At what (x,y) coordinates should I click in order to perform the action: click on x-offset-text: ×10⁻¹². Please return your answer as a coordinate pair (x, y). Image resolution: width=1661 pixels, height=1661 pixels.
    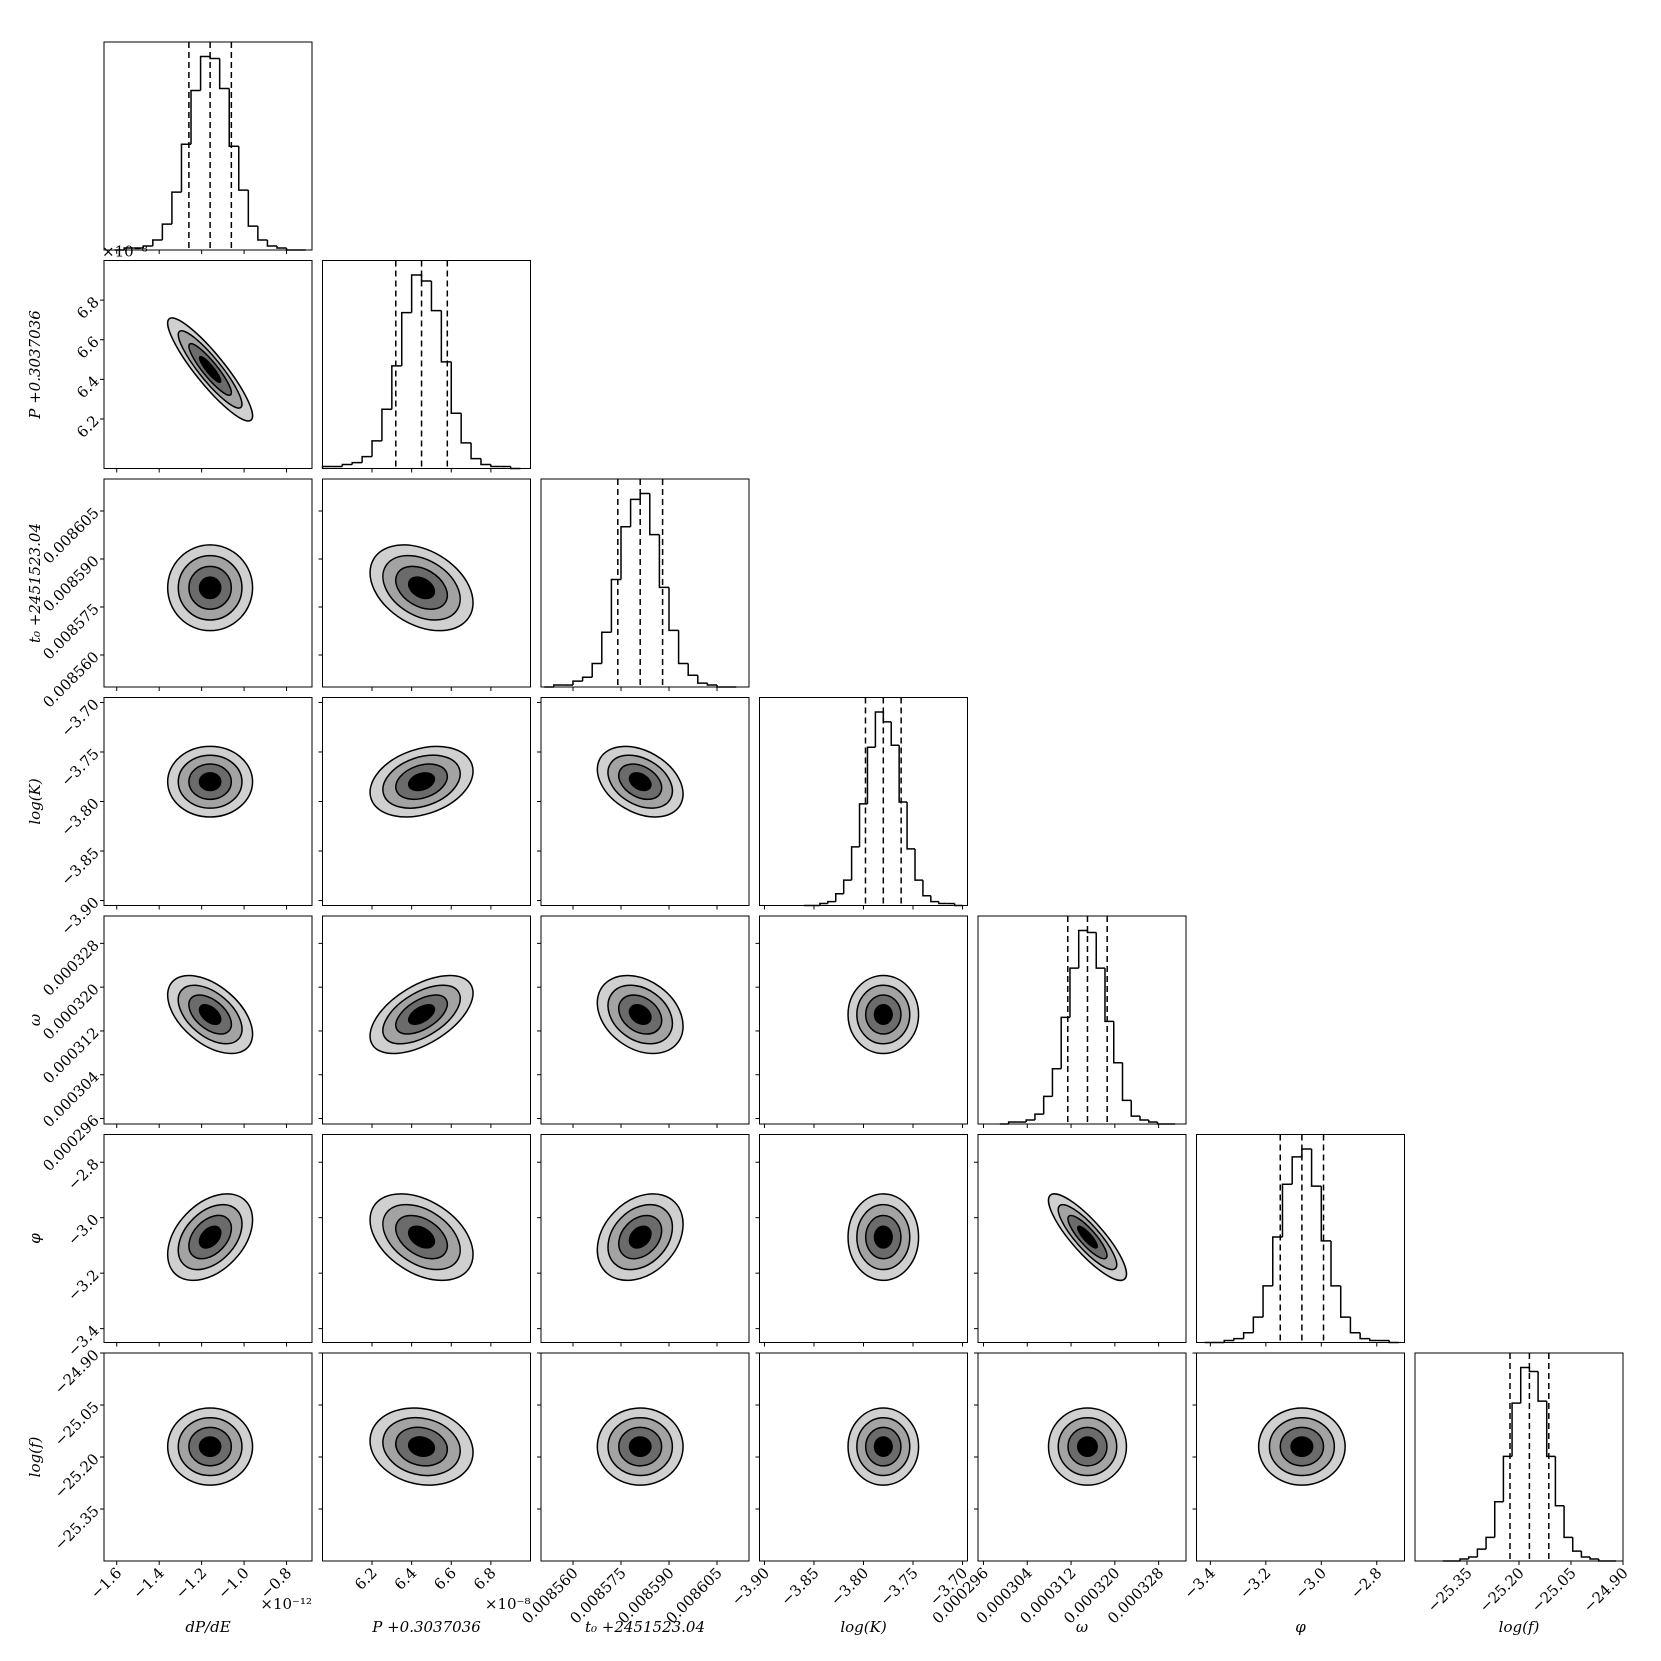
    Looking at the image, I should click on (286, 1604).